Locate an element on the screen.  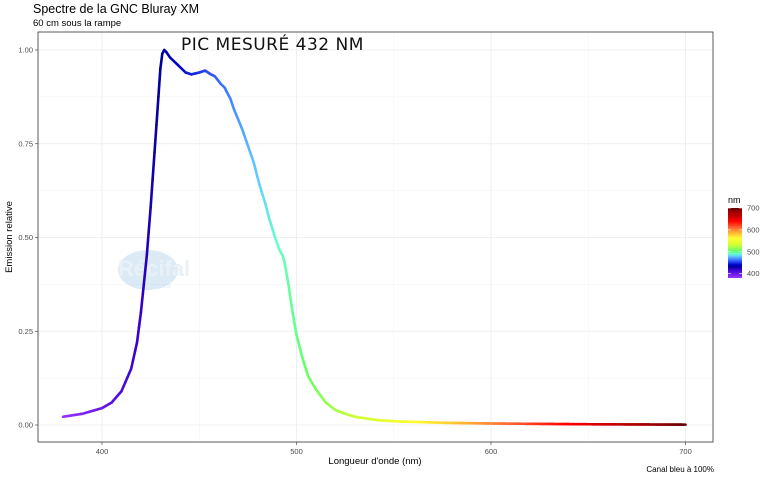
peak-annotation: PIC MESURÉ 432 NM is located at coordinates (272, 44).